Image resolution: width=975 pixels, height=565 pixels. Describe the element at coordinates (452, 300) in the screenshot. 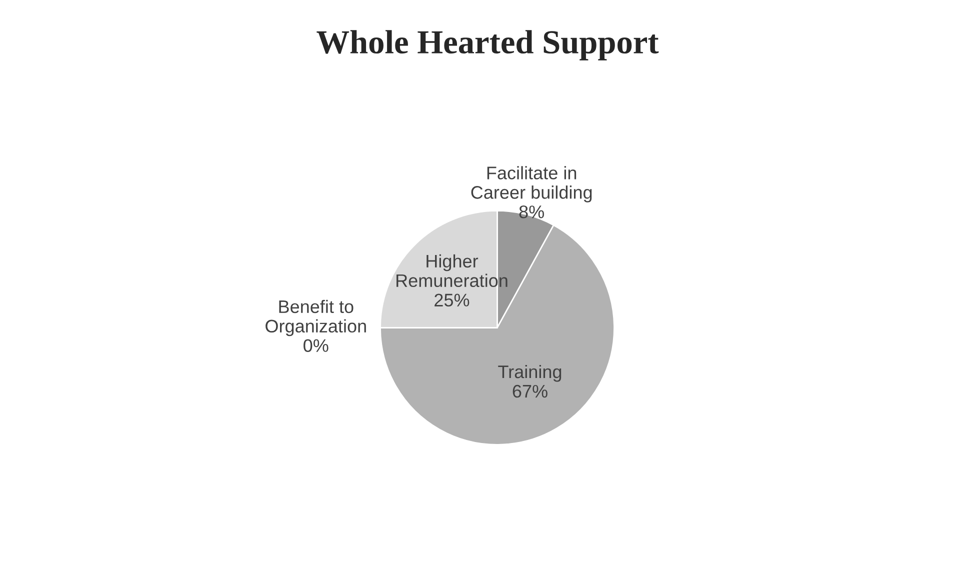

I see `data-label: 25%` at that location.